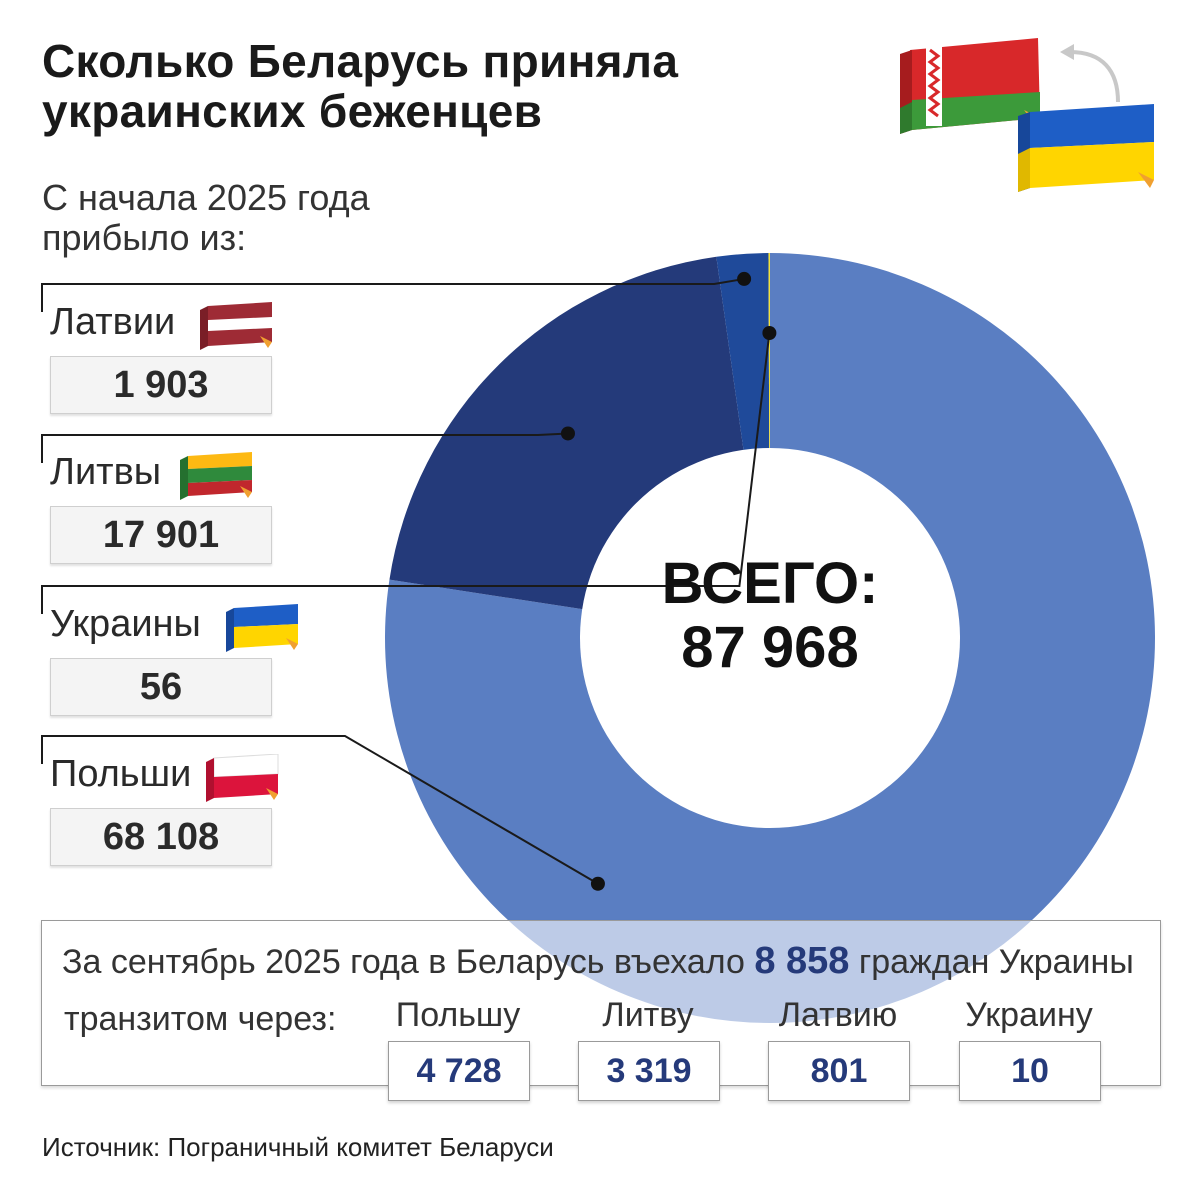  I want to click on subtitle: С начала 2025 года прибыло из:, so click(252, 218).